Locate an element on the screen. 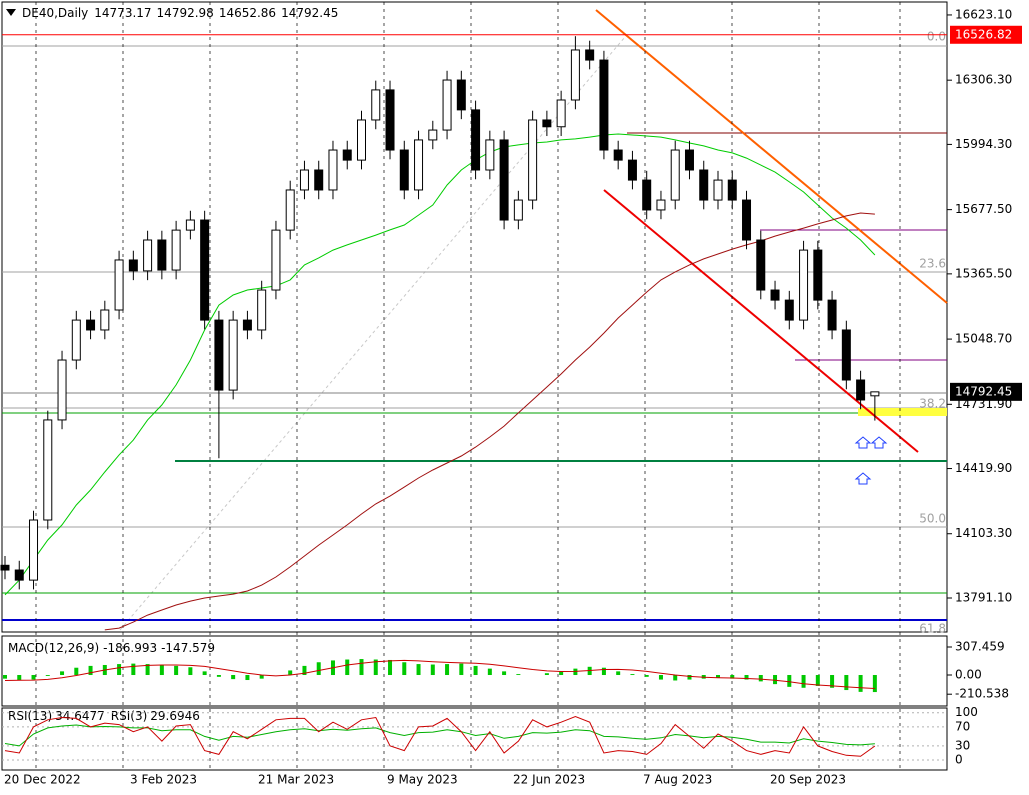  header-high: 14792.98 is located at coordinates (185, 13).